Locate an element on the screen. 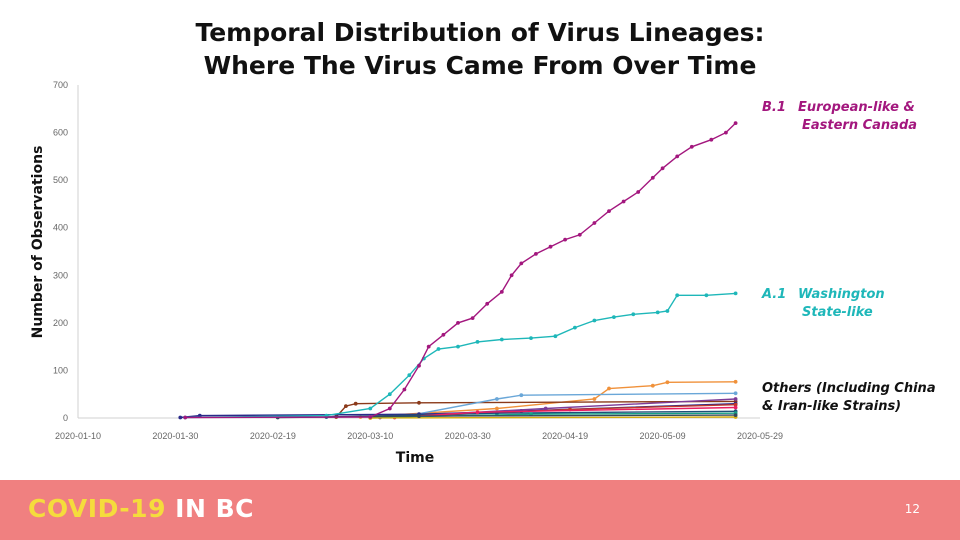 Image resolution: width=960 pixels, height=540 pixels. y-tick-label: 700 is located at coordinates (60, 85).